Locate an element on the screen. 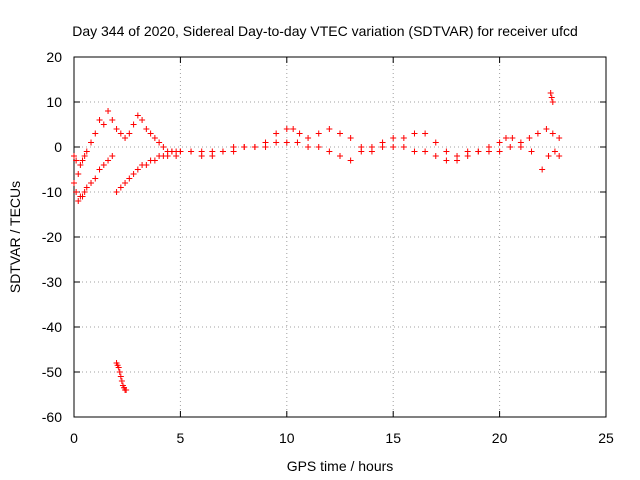 This screenshot has width=640, height=480. y-tick-label: 10 is located at coordinates (54, 102).